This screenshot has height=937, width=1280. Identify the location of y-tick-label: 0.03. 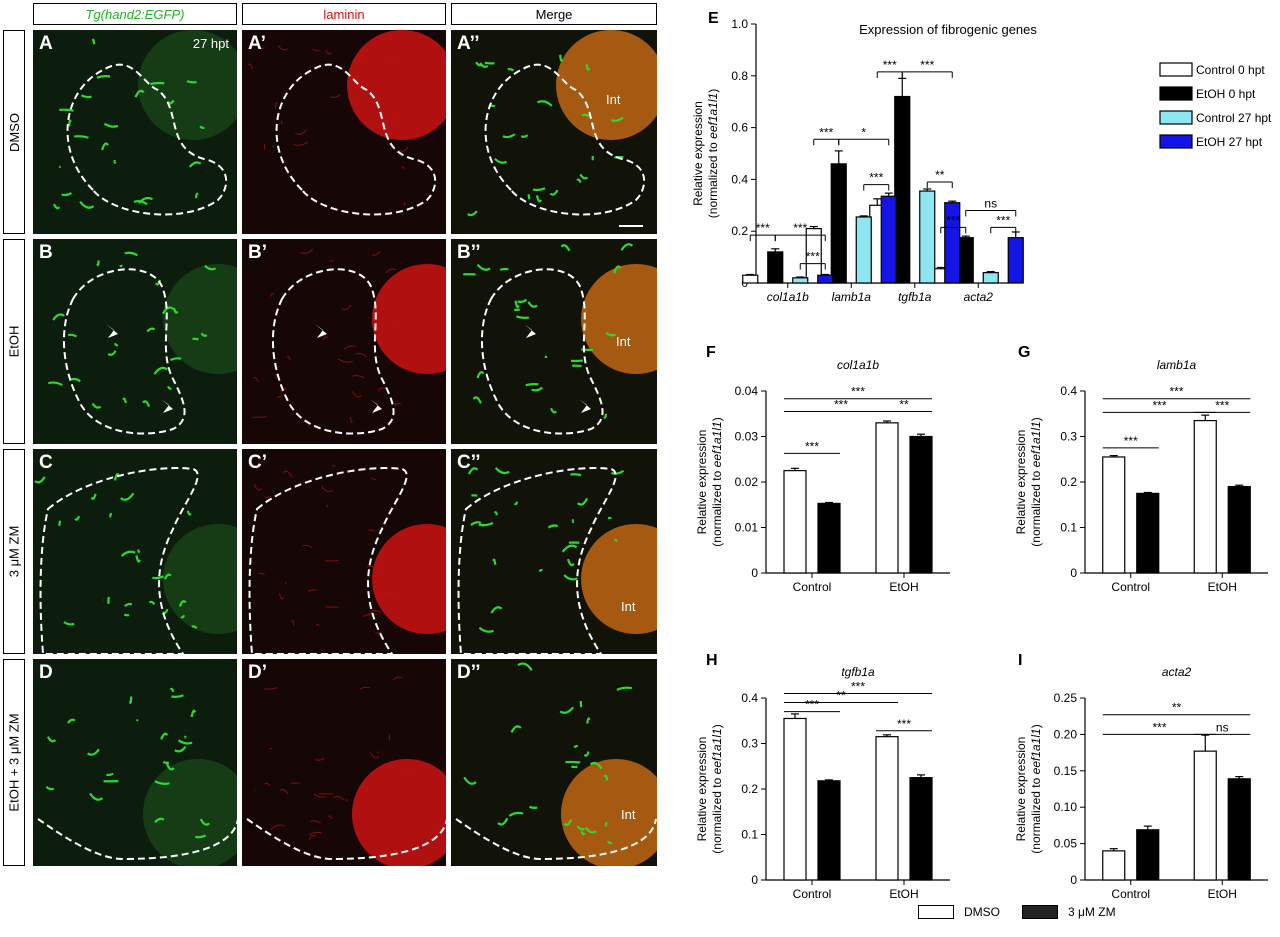
(747, 437).